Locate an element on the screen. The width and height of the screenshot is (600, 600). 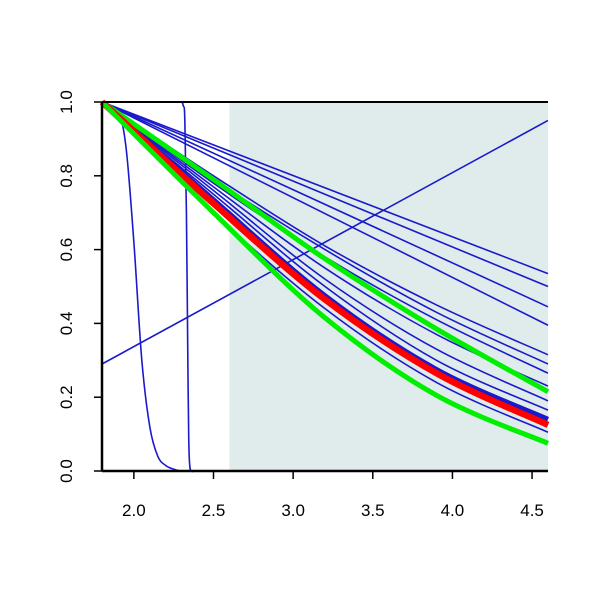
y-tick-label: 1.0 is located at coordinates (66, 102).